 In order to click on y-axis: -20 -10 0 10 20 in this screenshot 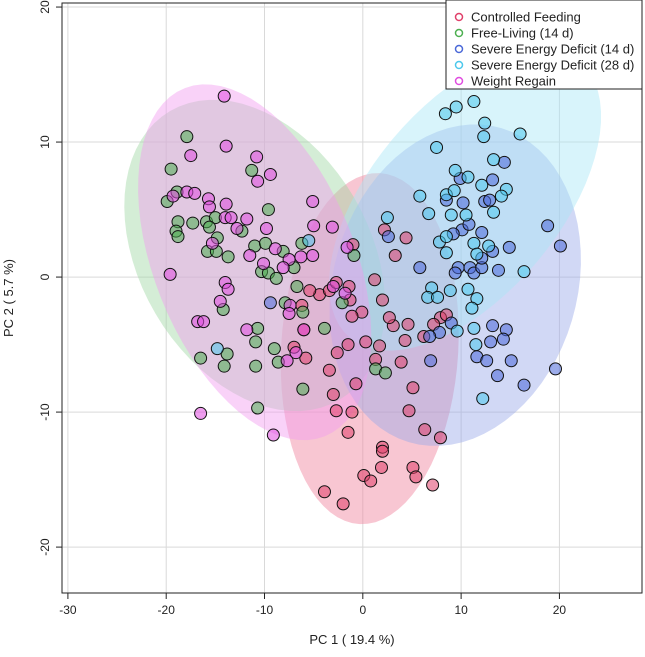, I will do `click(50, 278)`.